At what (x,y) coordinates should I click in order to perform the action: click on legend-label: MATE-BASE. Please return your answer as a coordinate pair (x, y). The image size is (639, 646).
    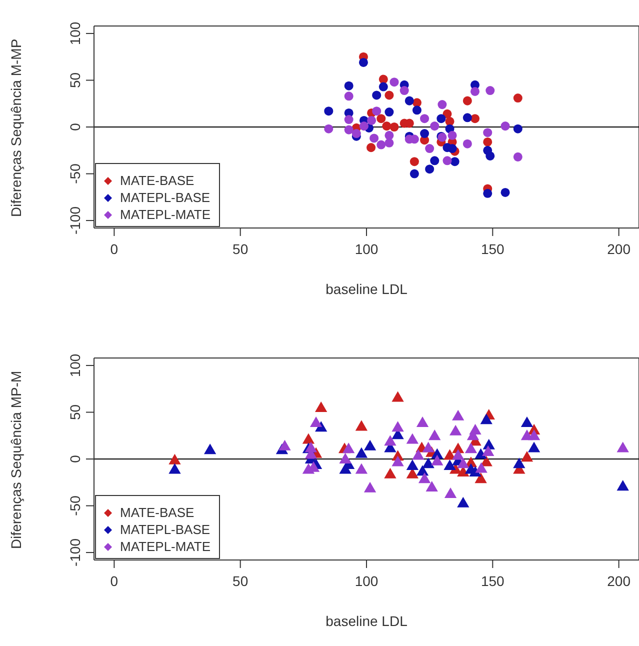
    Looking at the image, I should click on (157, 180).